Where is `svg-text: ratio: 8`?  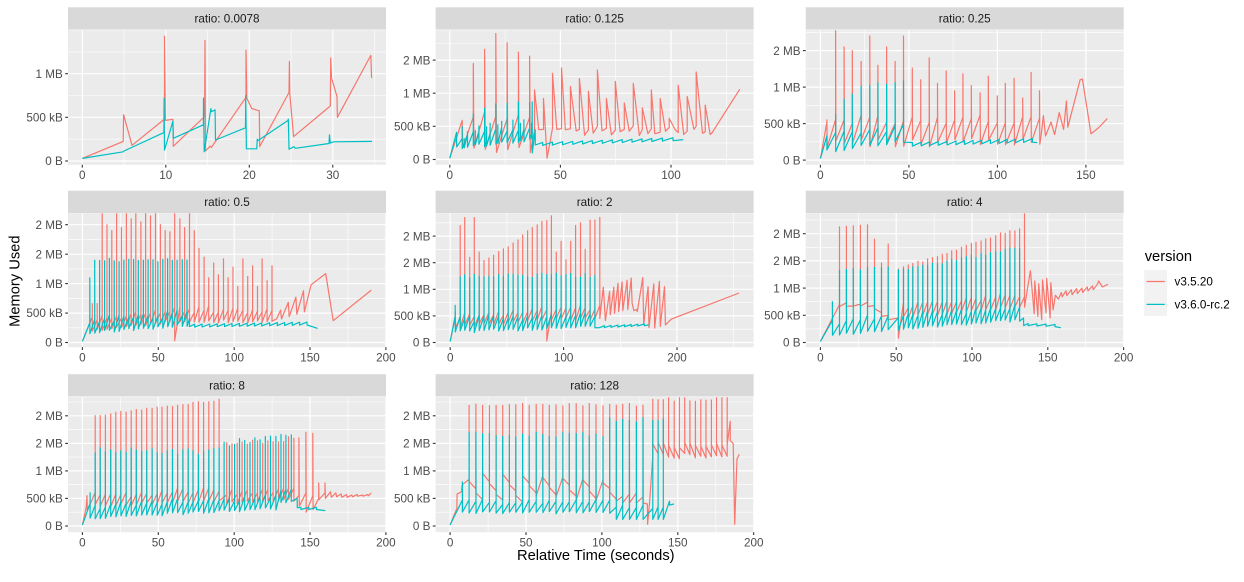
svg-text: ratio: 8 is located at coordinates (227, 386).